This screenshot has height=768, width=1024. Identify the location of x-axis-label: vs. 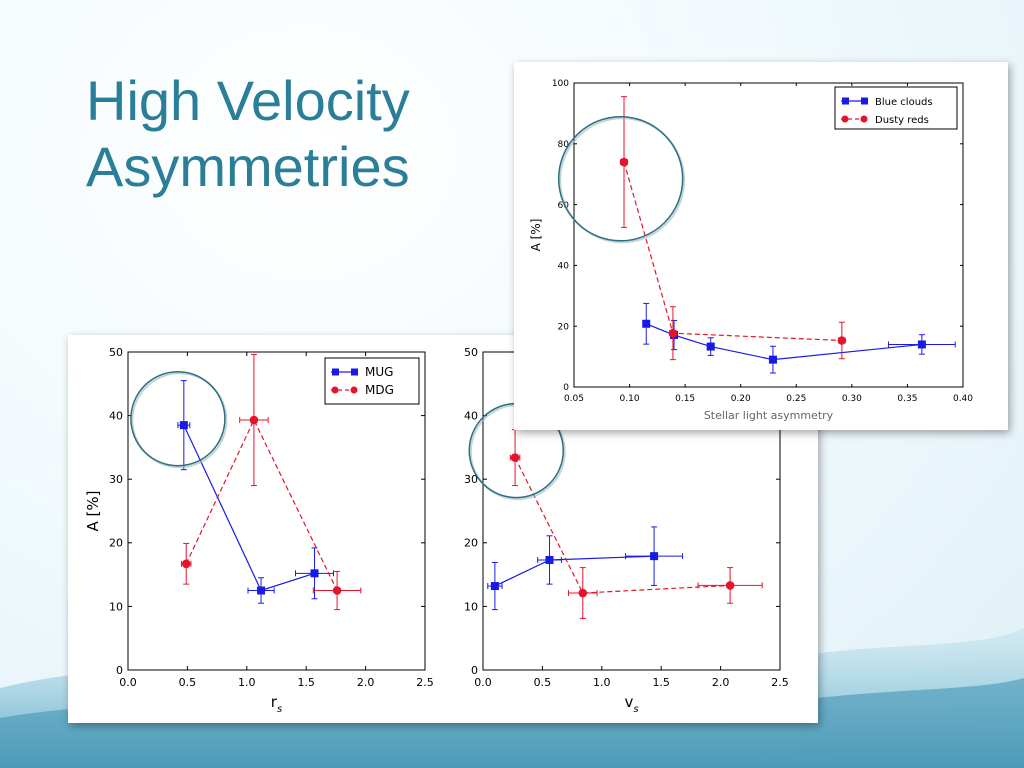
(631, 704).